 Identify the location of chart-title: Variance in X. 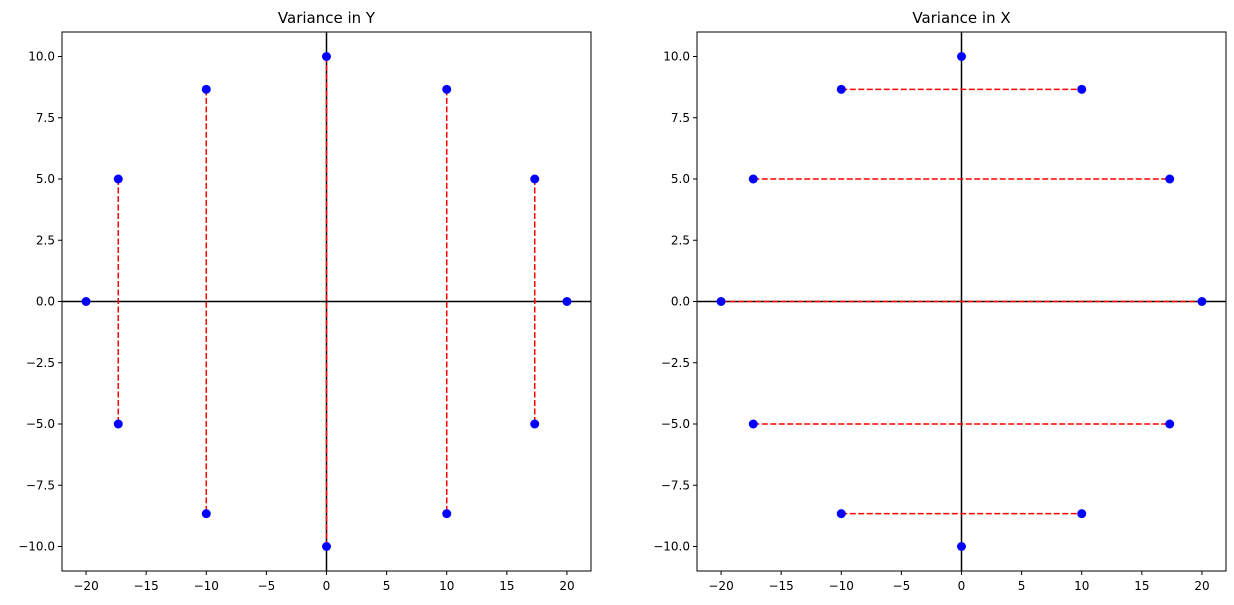
(961, 18).